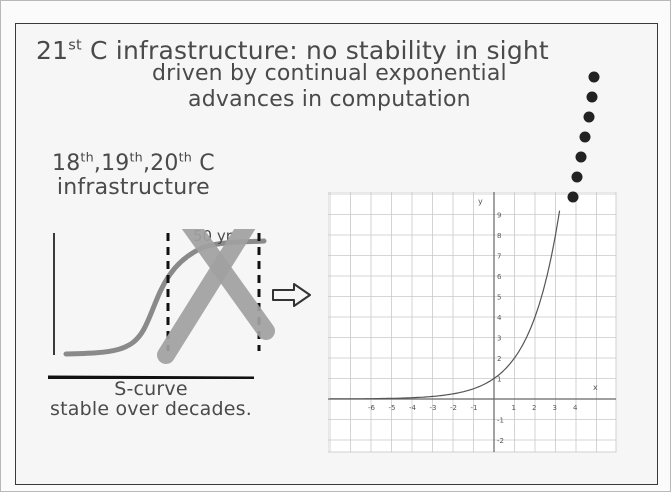  I want to click on y-axis-label: y, so click(480, 201).